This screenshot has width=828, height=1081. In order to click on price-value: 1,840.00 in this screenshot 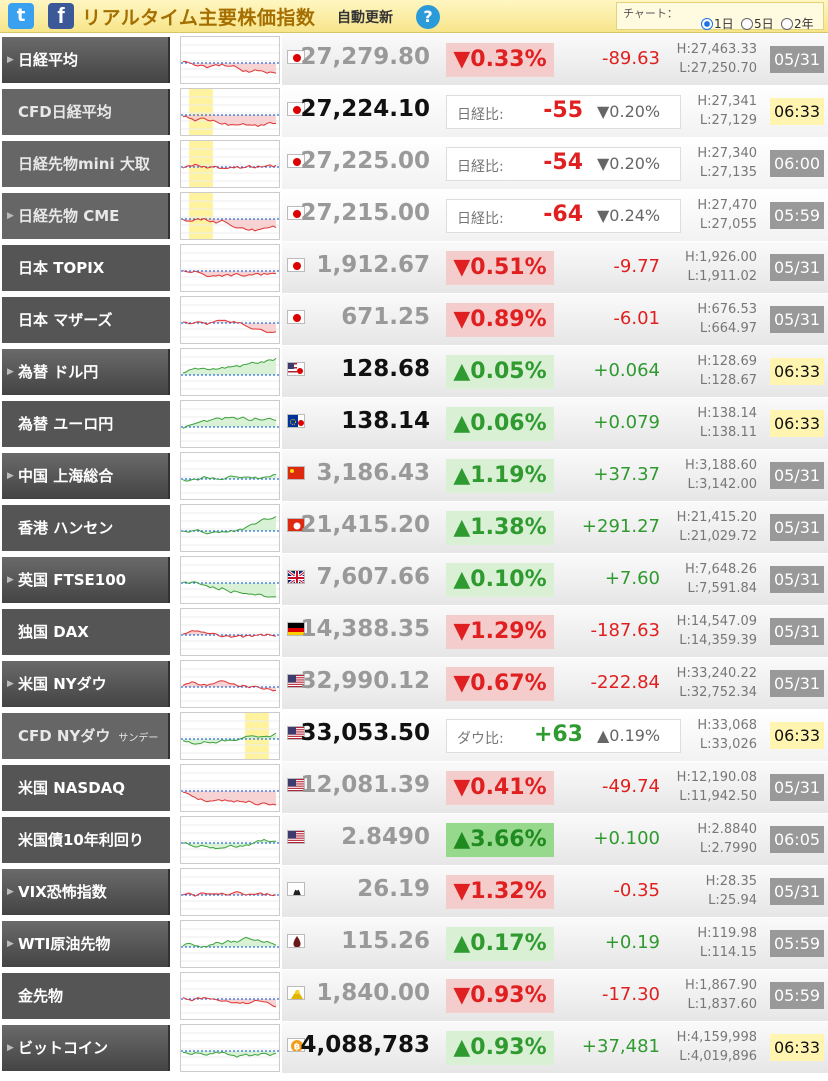, I will do `click(373, 993)`.